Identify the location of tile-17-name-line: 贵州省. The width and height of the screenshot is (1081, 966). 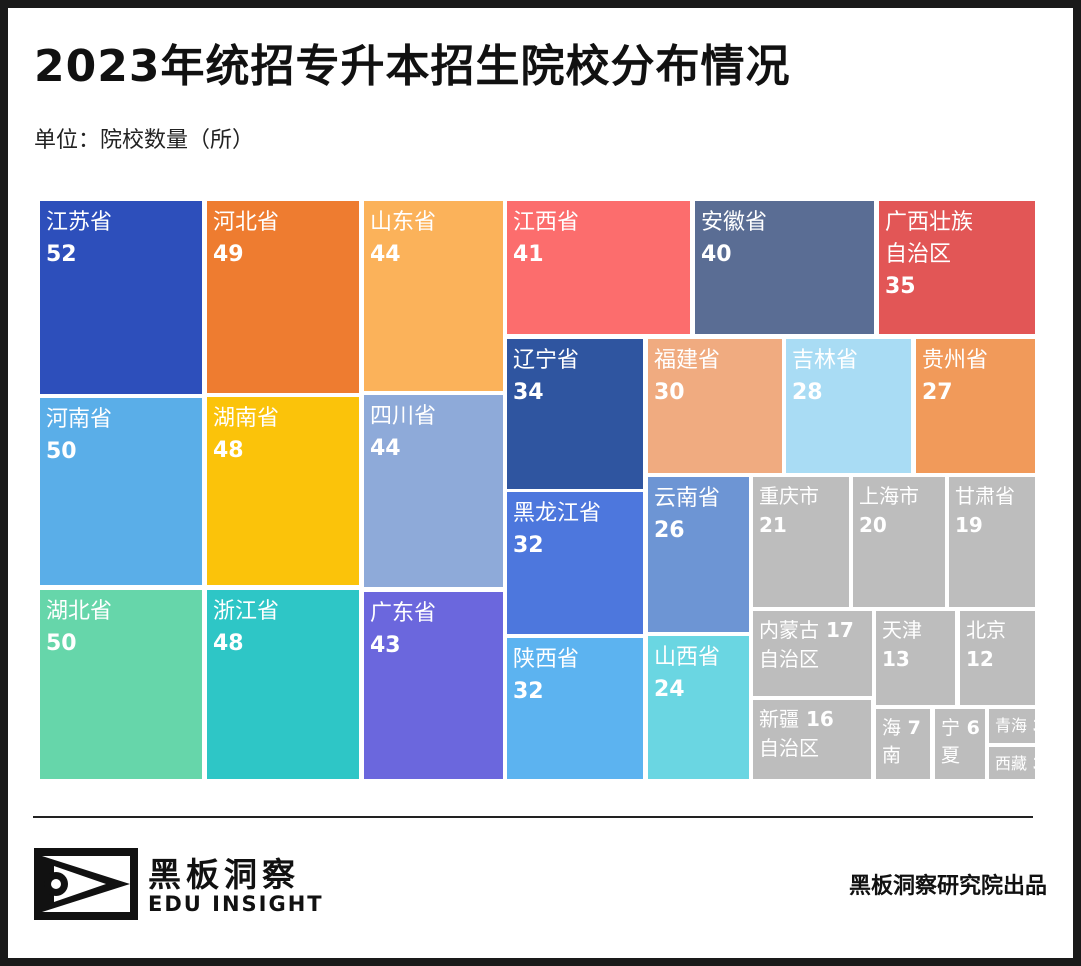
(955, 360).